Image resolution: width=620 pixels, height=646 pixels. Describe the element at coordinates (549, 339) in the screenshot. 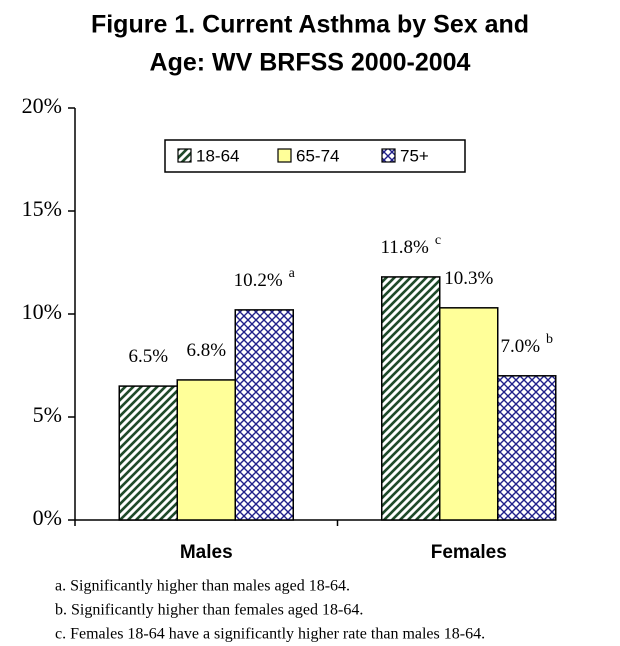

I see `data-label-note: b` at that location.